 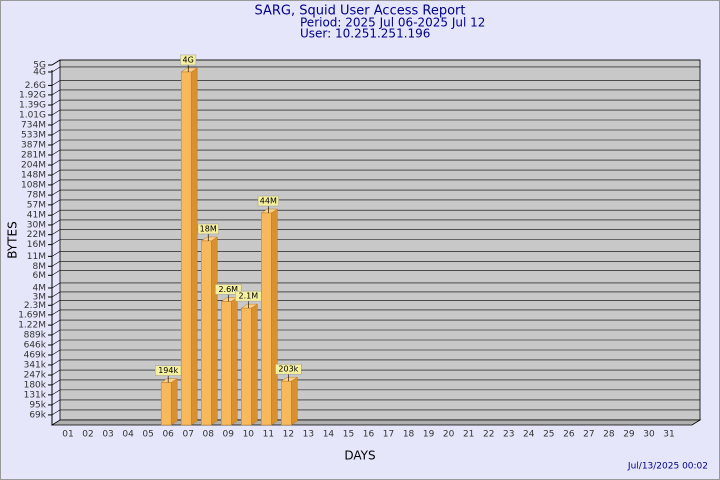 What do you see at coordinates (33, 176) in the screenshot?
I see `y-tick-label: 148M` at bounding box center [33, 176].